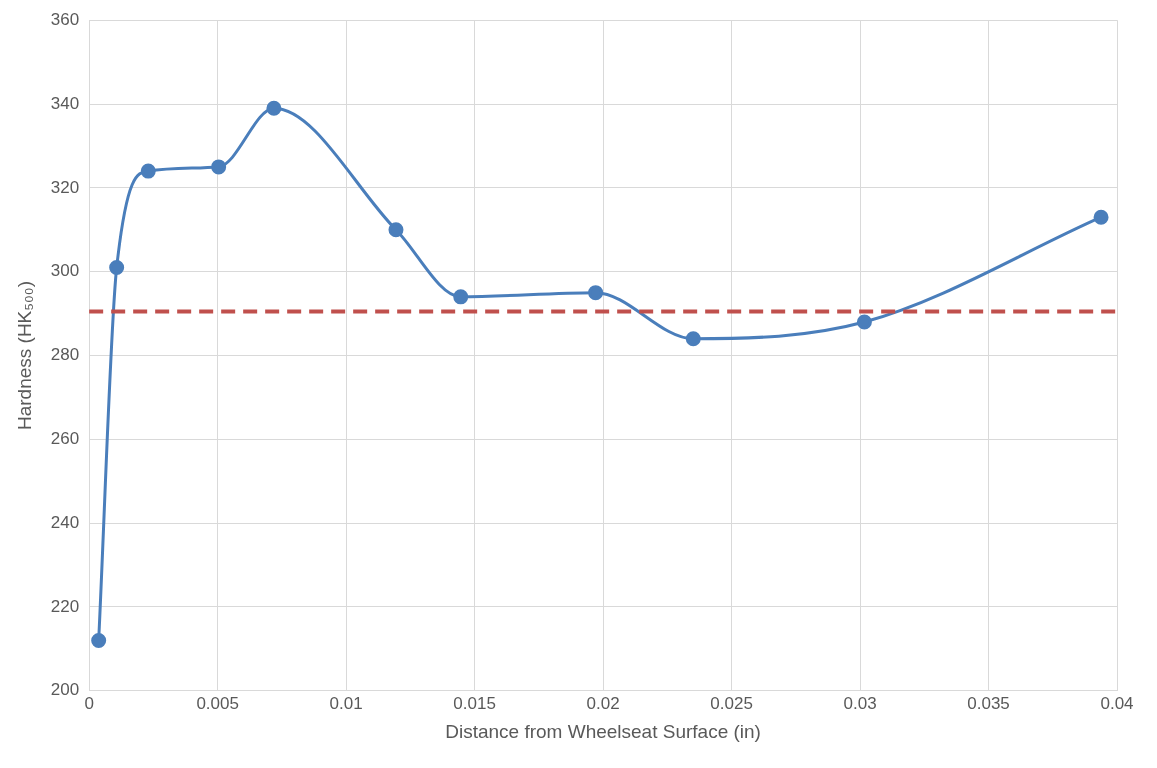  Describe the element at coordinates (1117, 703) in the screenshot. I see `x-tick-label: 0.04` at that location.